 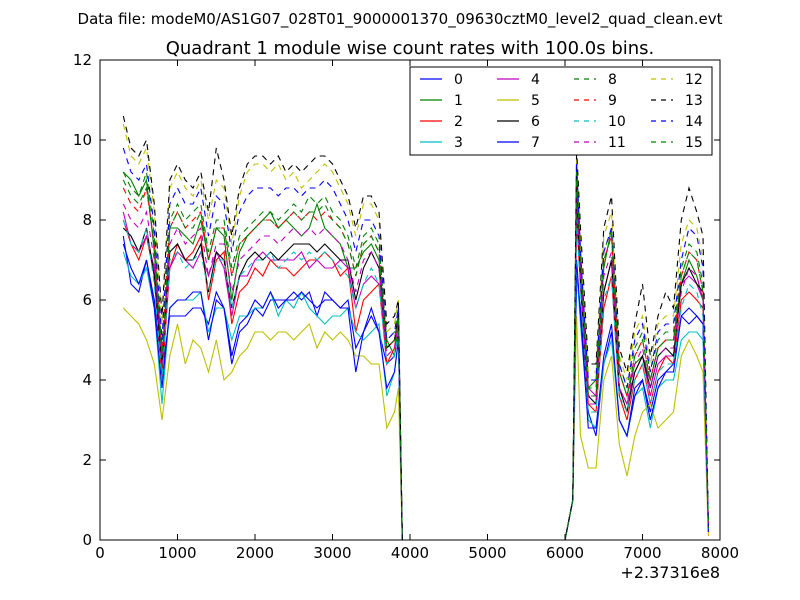 I want to click on x-tick-label: 8000, so click(x=720, y=553).